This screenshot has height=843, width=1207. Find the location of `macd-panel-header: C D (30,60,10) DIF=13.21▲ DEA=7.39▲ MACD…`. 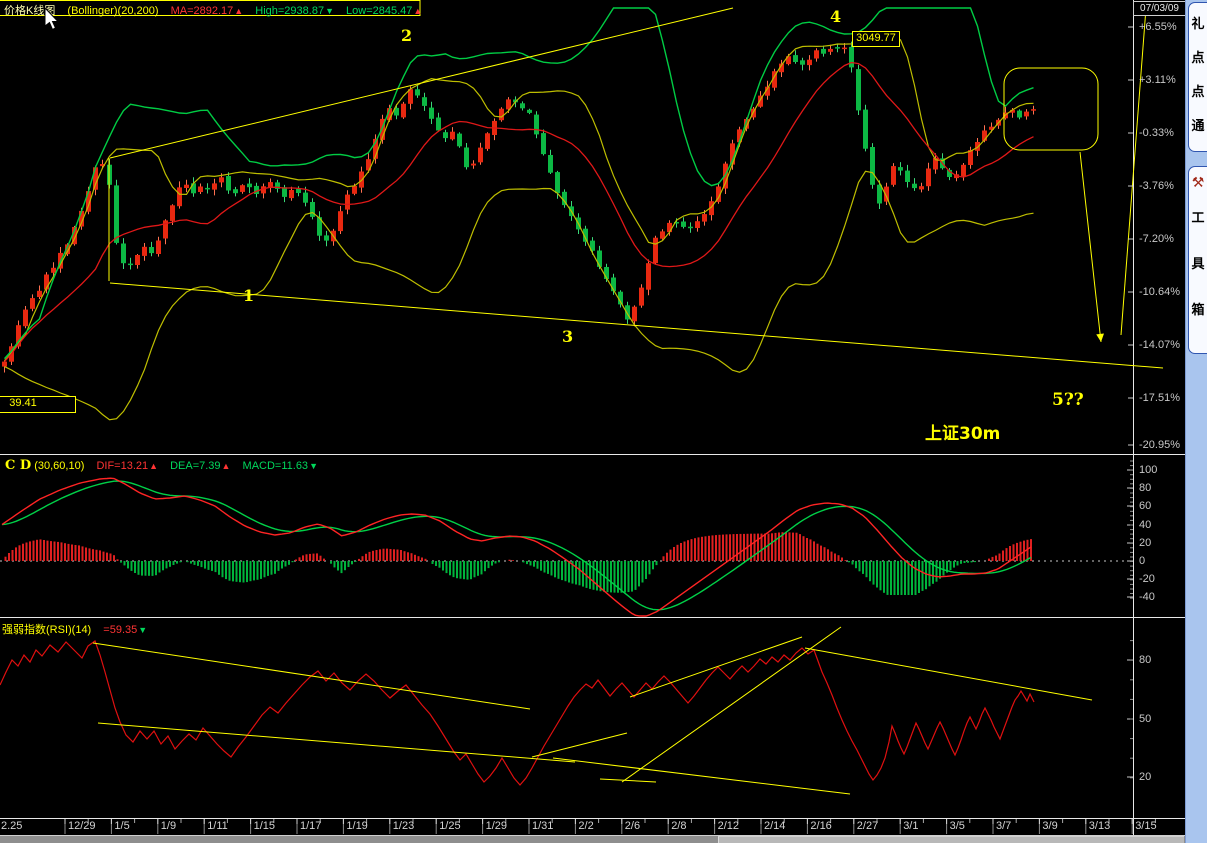

macd-panel-header: C D (30,60,10) DIF=13.21▲ DEA=7.39▲ MACD… is located at coordinates (166, 465).